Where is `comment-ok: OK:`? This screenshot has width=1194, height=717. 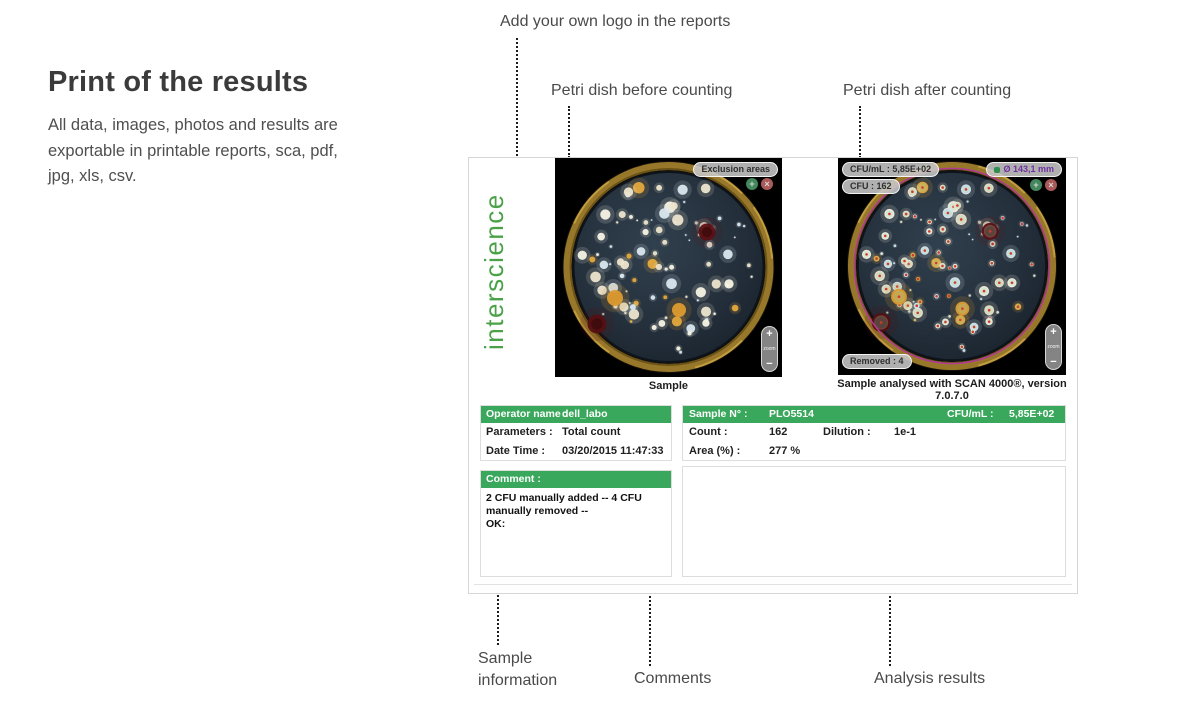
comment-ok: OK: is located at coordinates (496, 524).